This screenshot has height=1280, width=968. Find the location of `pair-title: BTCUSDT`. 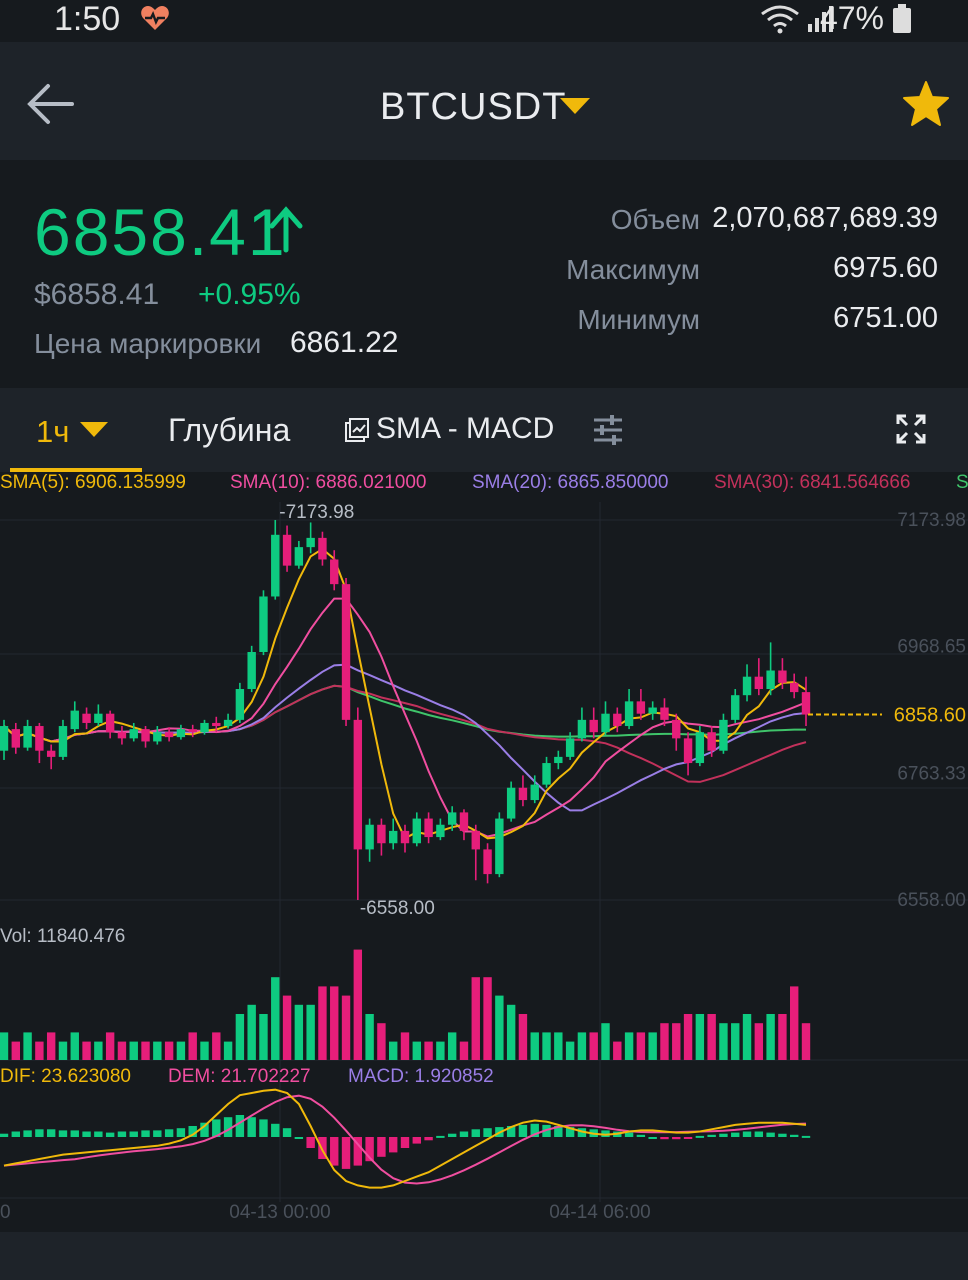

pair-title: BTCUSDT is located at coordinates (473, 107).